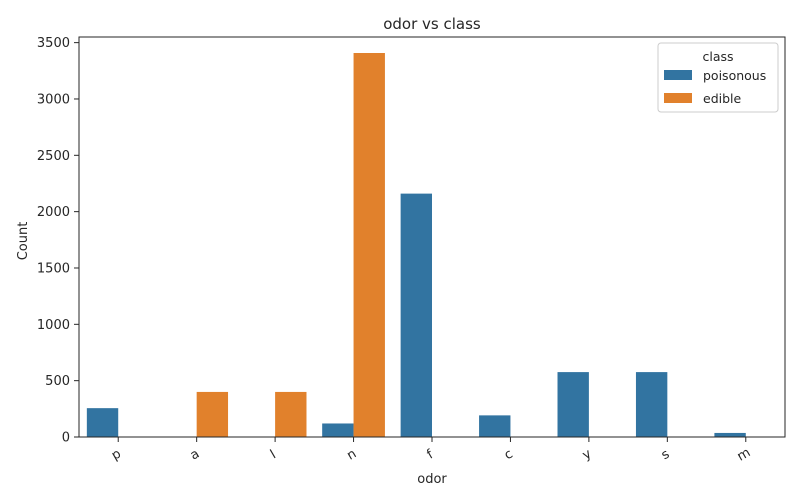 The height and width of the screenshot is (500, 800). Describe the element at coordinates (338, 430) in the screenshot. I see `bar-poisonous-n` at that location.